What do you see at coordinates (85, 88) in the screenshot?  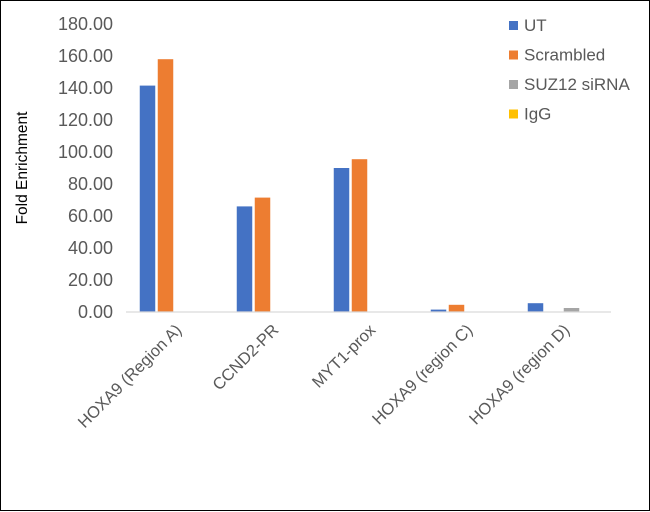 I see `y-tick-label: 140.00` at bounding box center [85, 88].